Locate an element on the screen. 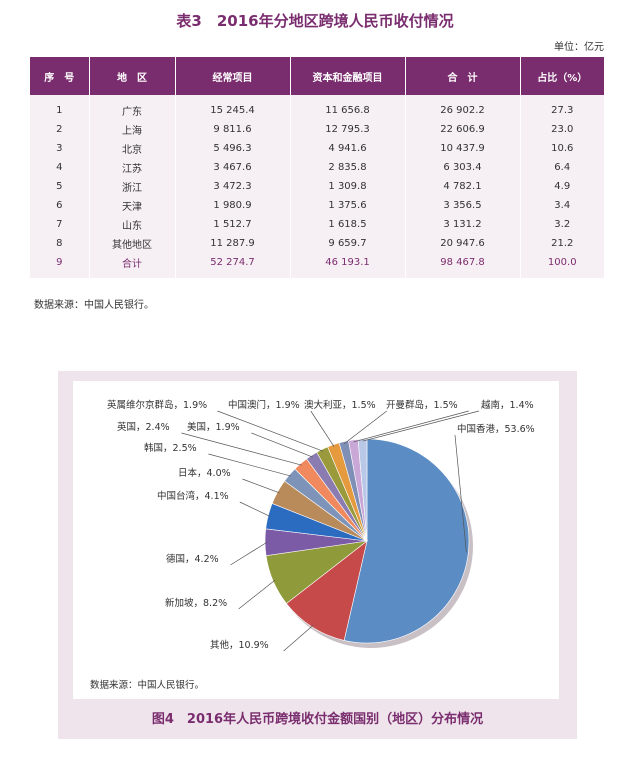  pie-slice is located at coordinates (362, 490).